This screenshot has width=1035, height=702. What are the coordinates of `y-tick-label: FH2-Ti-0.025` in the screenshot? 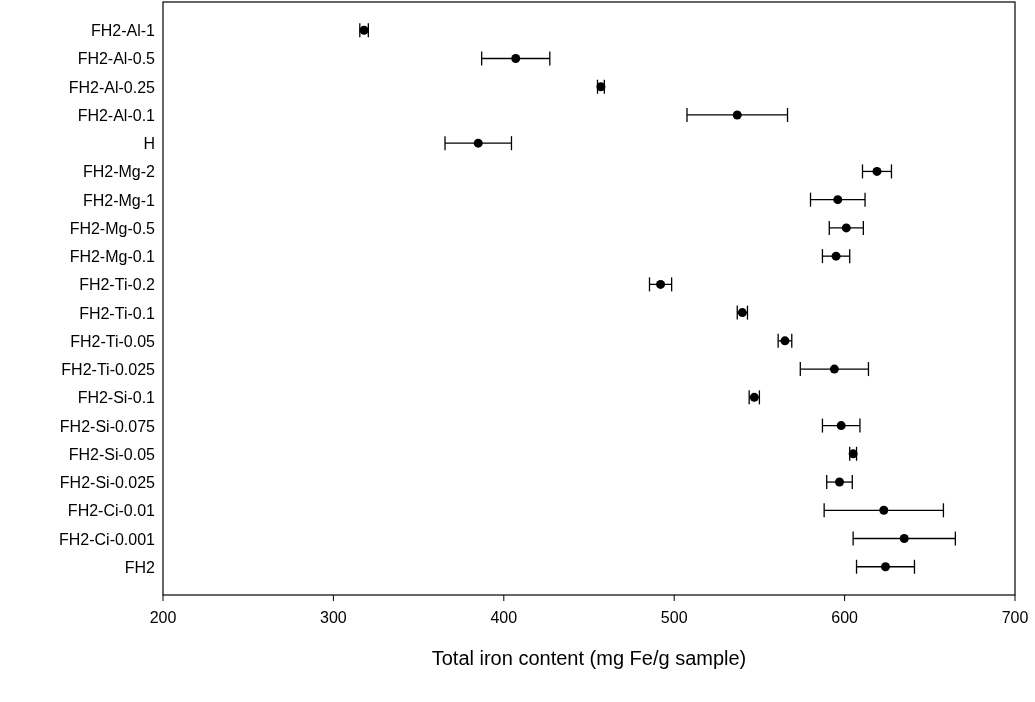 It's located at (108, 370).